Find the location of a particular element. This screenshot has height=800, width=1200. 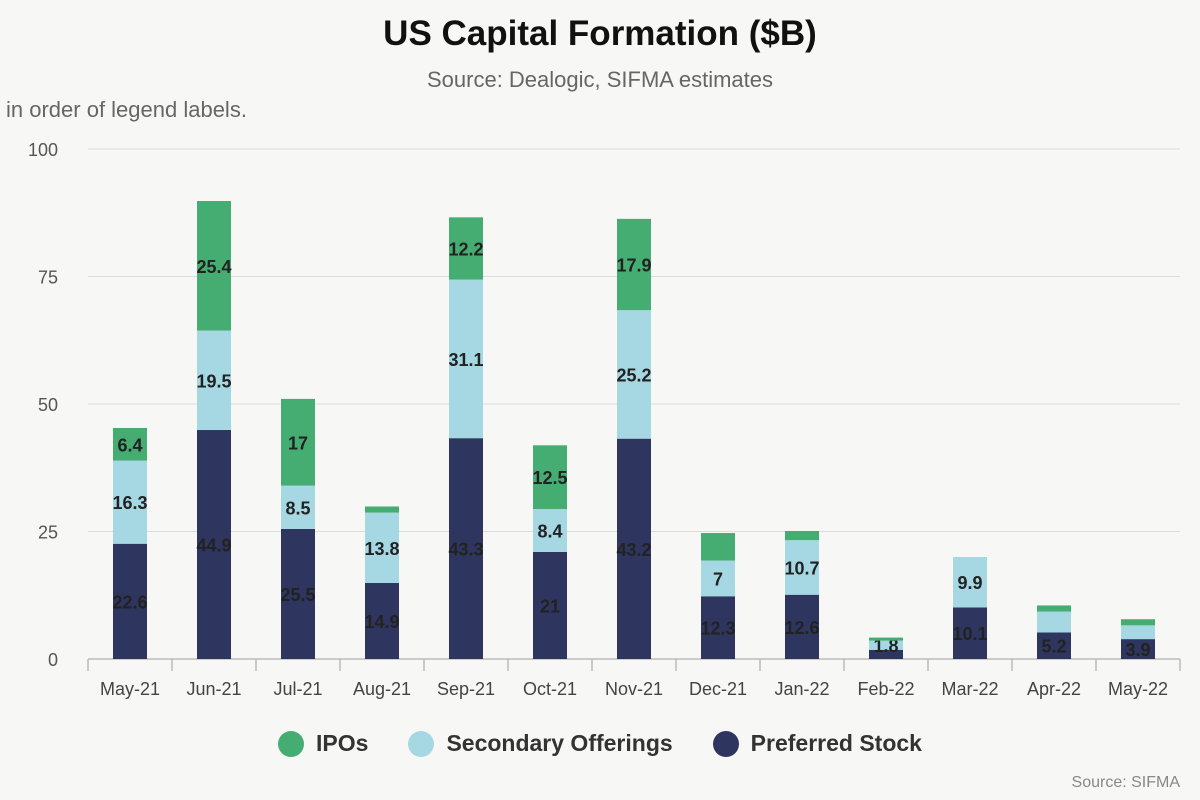

y-tick-label: 25 is located at coordinates (48, 533).